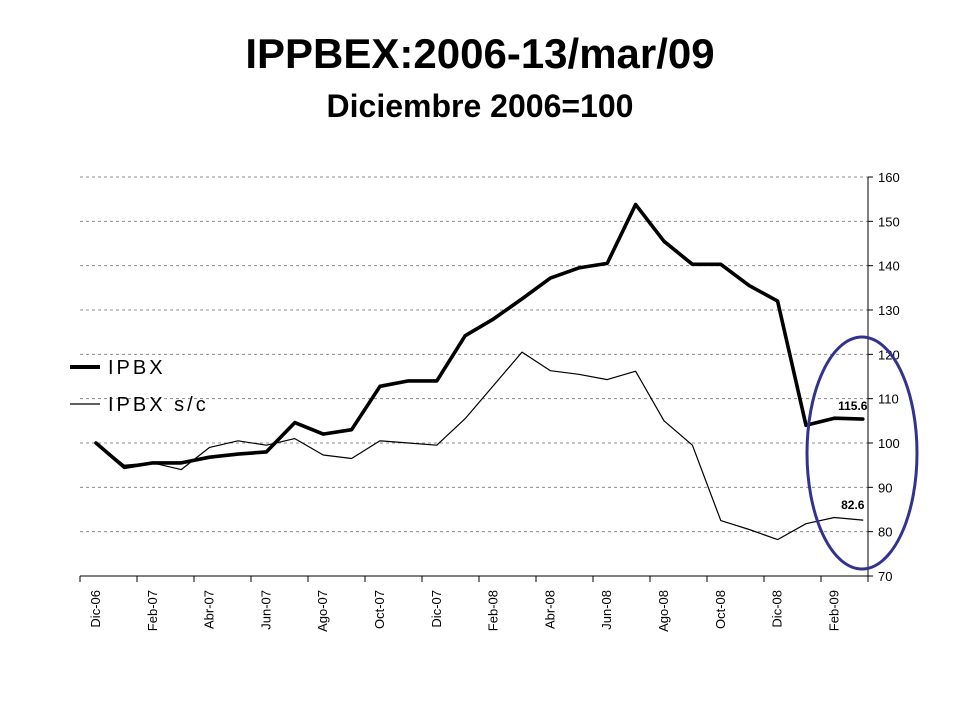 This screenshot has height=720, width=960. I want to click on y-tick-label: 140, so click(889, 266).